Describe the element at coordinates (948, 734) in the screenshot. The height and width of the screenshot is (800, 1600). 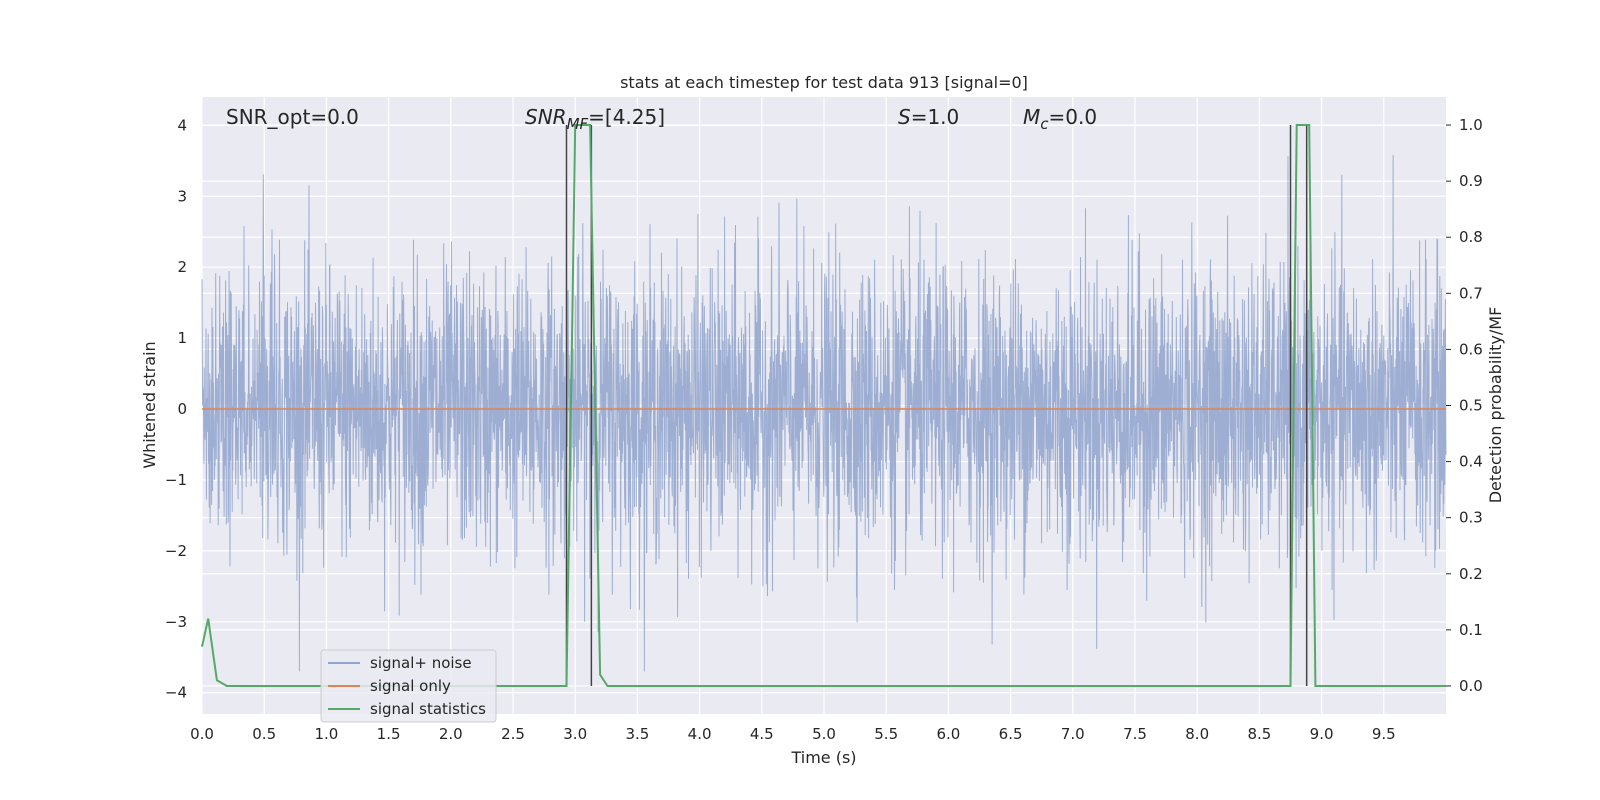
I see `x-tick-label: 6.0` at that location.